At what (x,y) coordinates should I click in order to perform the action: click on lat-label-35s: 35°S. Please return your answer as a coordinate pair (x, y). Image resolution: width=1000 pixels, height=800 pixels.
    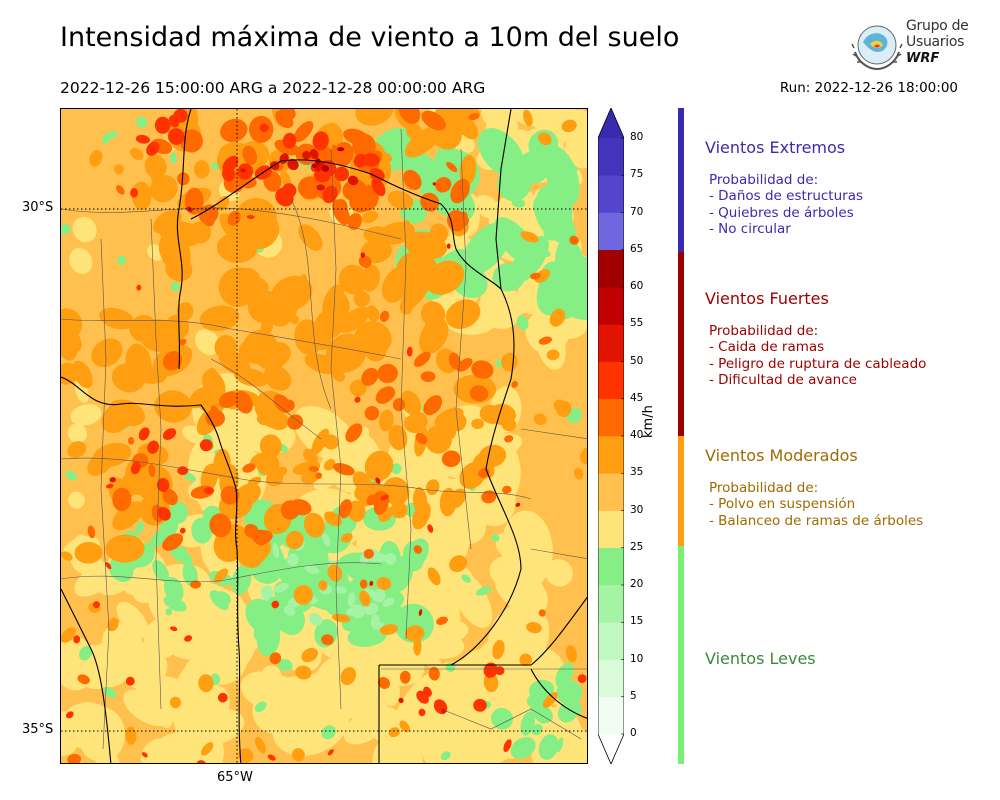
    Looking at the image, I should click on (38, 729).